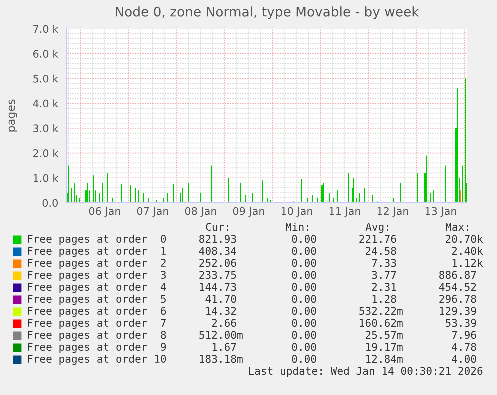 This screenshot has height=395, width=497. Describe the element at coordinates (13, 116) in the screenshot. I see `y-axis-title: pages` at that location.